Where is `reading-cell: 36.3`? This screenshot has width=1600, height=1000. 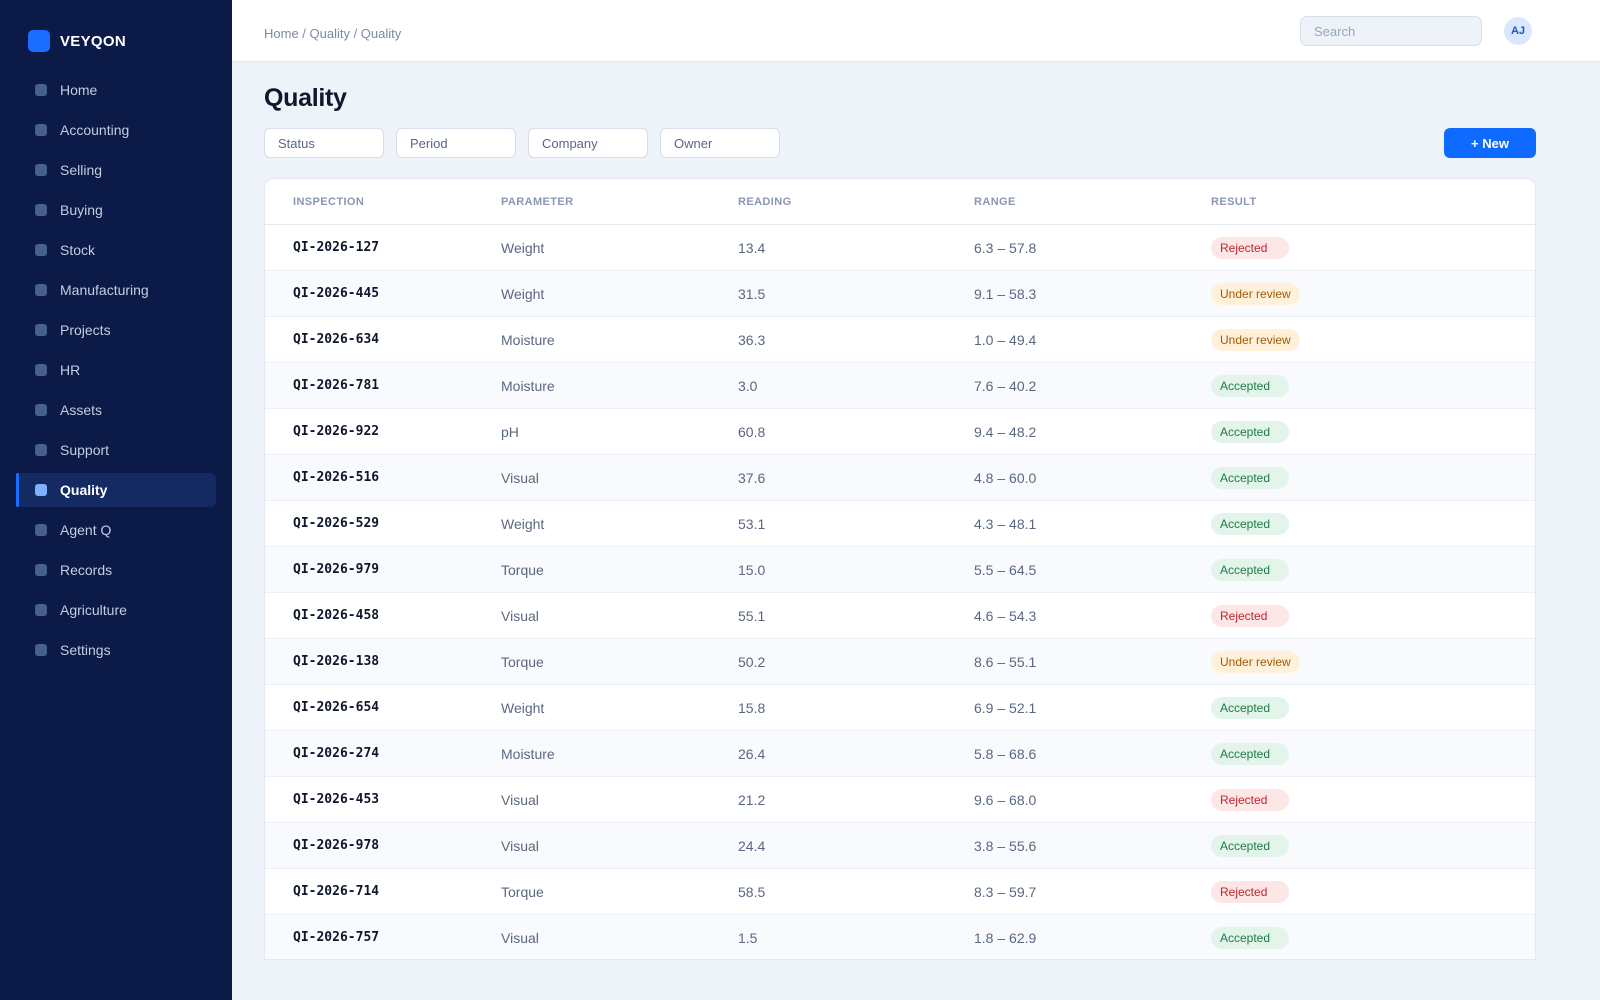 reading-cell: 36.3 is located at coordinates (752, 339).